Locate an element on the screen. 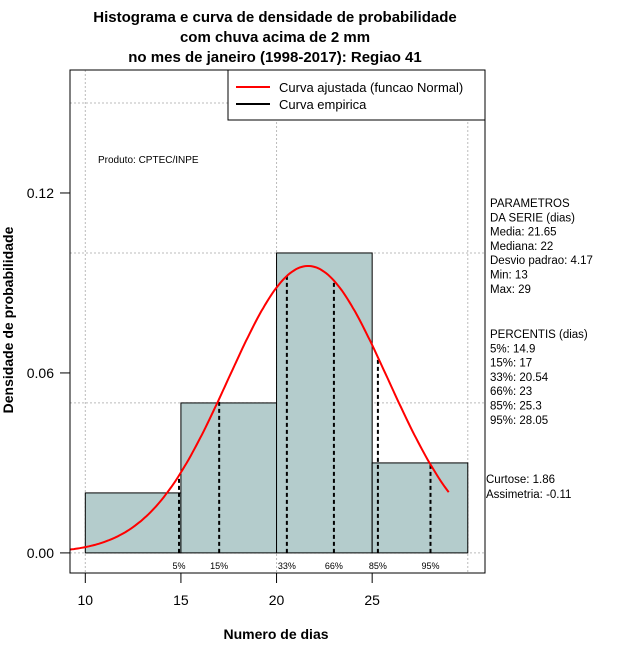 The height and width of the screenshot is (665, 640). percentile-stat: PERCENTIS (dias) is located at coordinates (539, 335).